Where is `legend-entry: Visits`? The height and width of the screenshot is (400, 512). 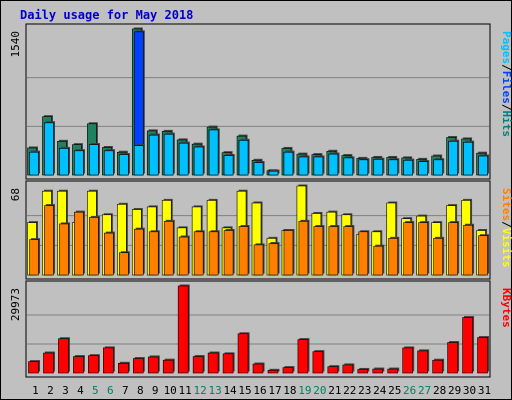 legend-entry: Visits is located at coordinates (506, 248).